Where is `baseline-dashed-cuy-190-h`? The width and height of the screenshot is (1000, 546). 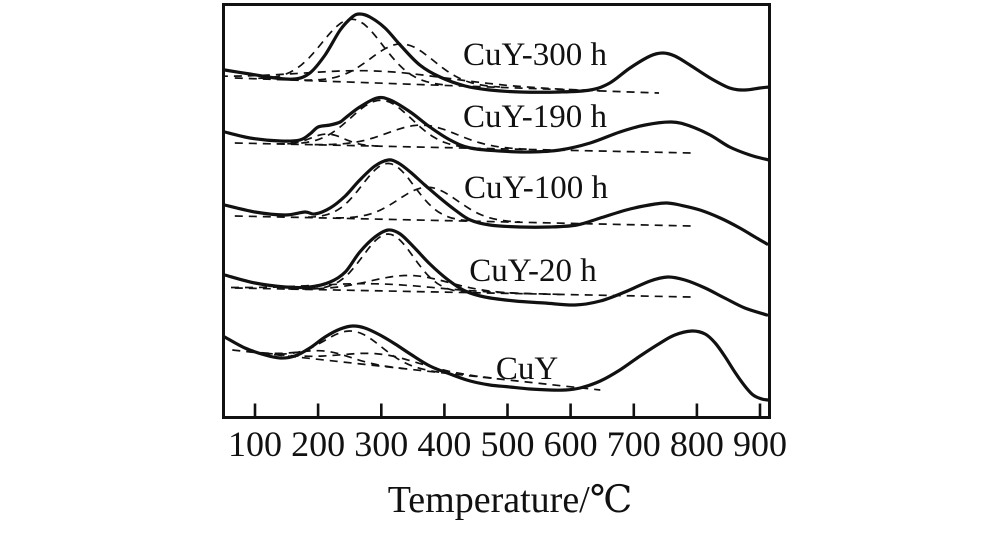
baseline-dashed-cuy-190-h is located at coordinates (462, 148).